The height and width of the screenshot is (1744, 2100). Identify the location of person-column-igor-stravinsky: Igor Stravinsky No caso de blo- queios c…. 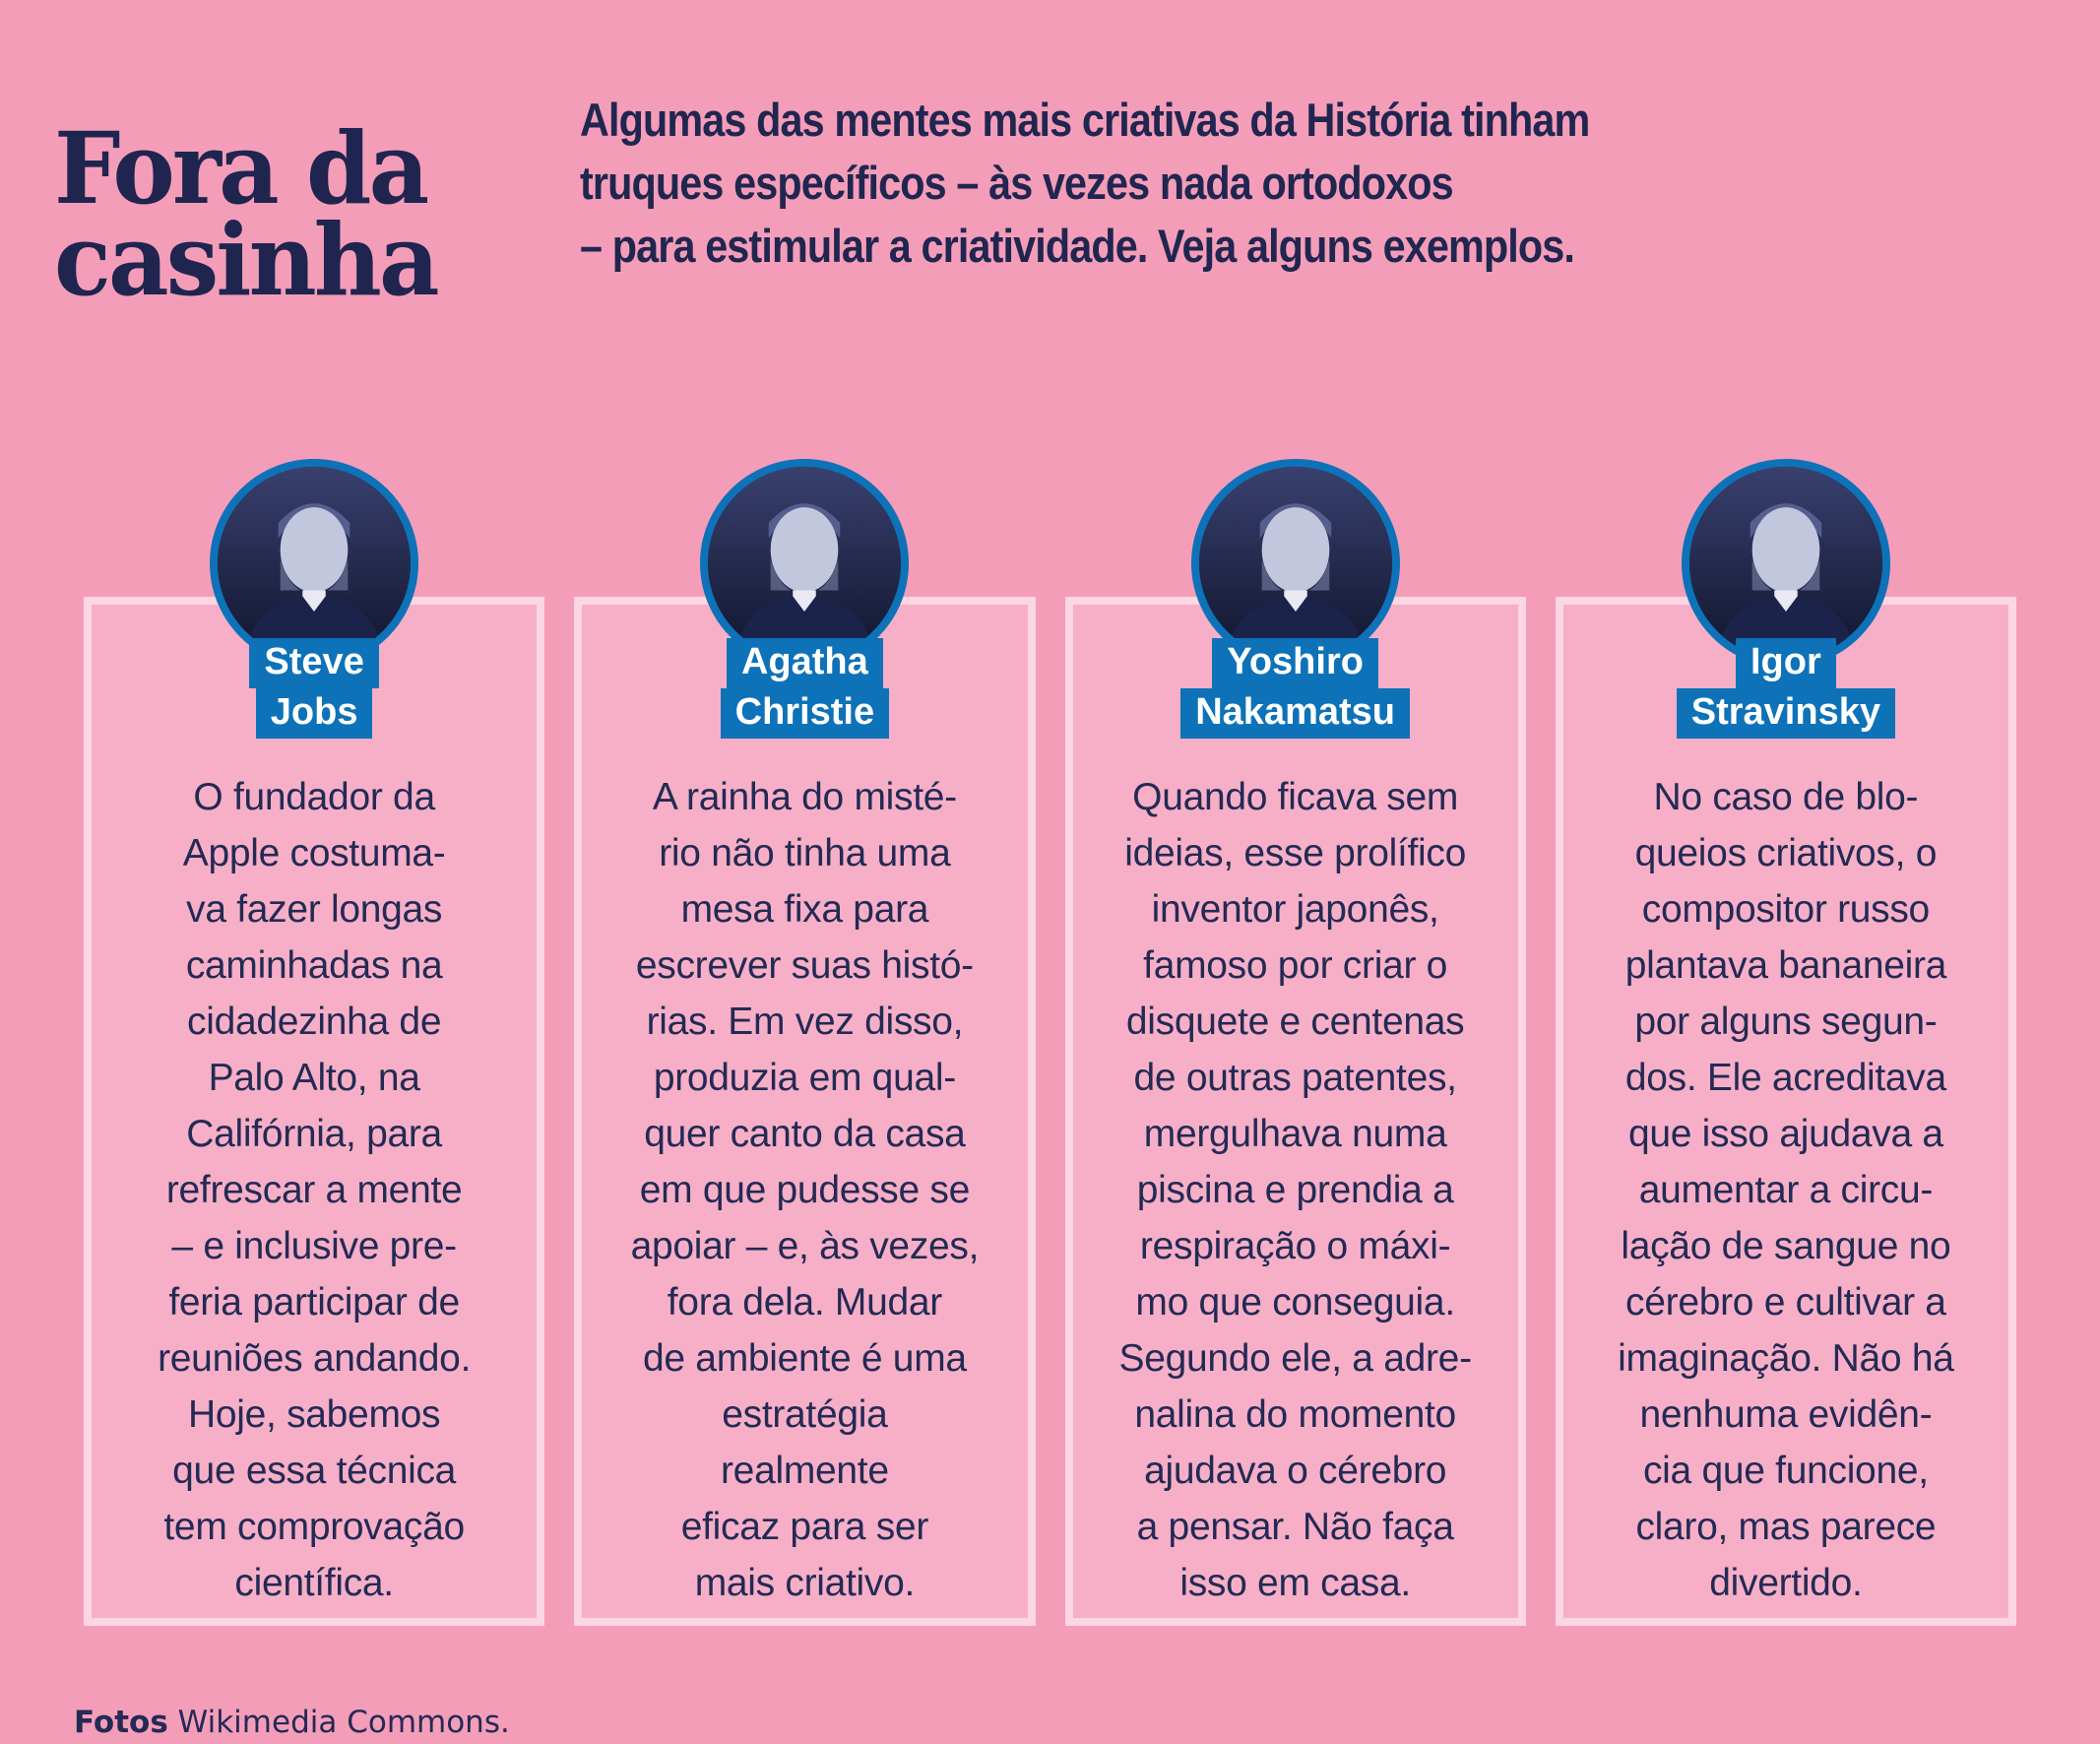
(1786, 1042).